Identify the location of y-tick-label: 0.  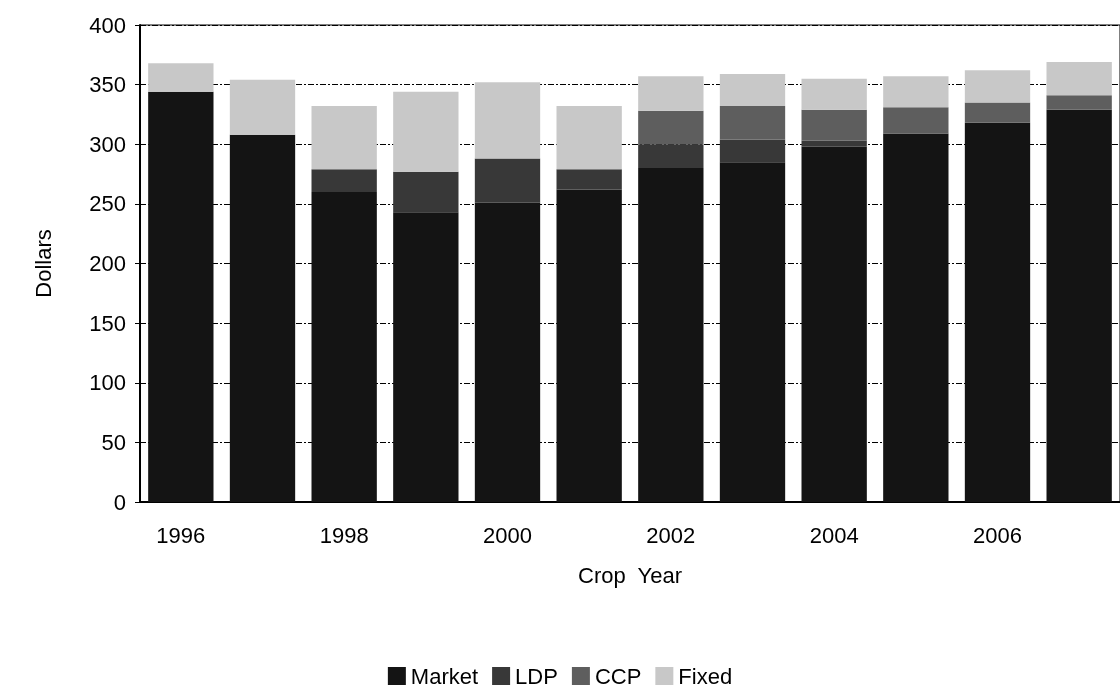
(119, 502).